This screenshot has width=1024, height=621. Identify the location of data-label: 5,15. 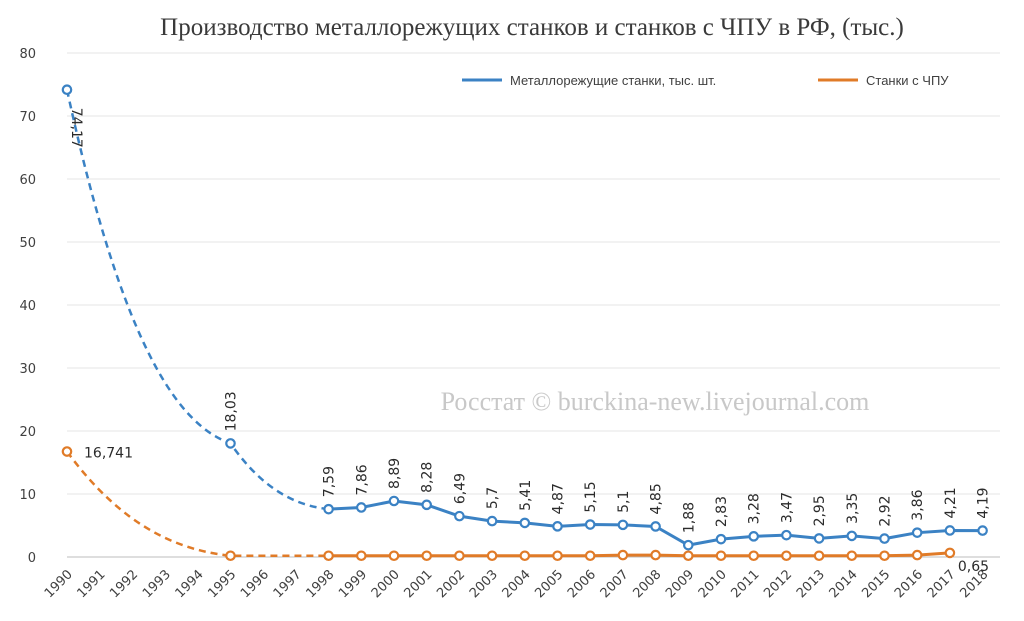
(591, 496).